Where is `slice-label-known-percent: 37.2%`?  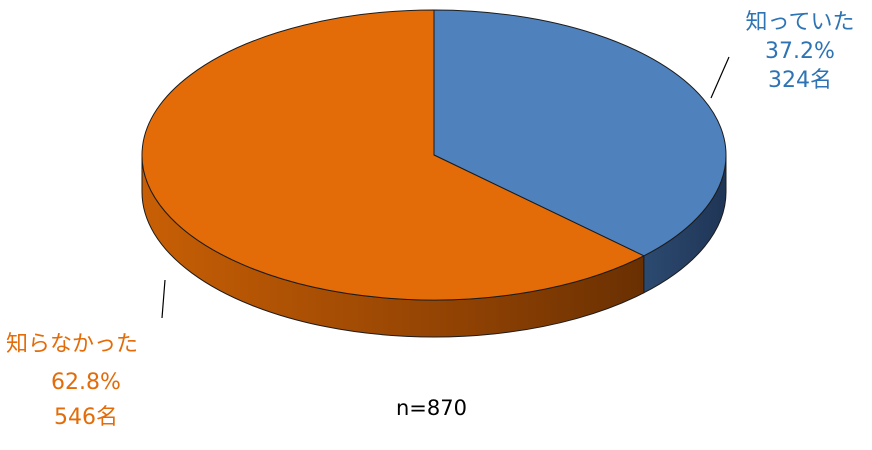
slice-label-known-percent: 37.2% is located at coordinates (800, 51).